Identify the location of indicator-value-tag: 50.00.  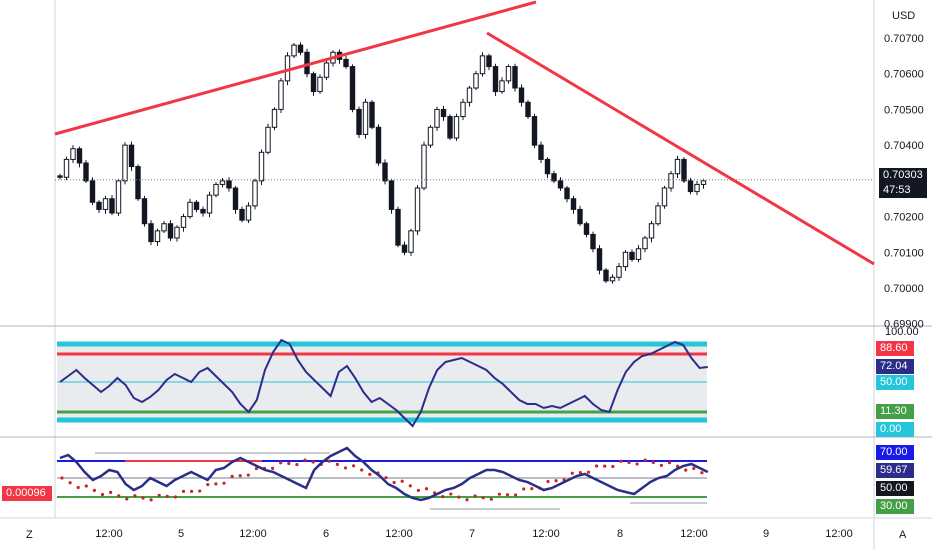
(895, 488).